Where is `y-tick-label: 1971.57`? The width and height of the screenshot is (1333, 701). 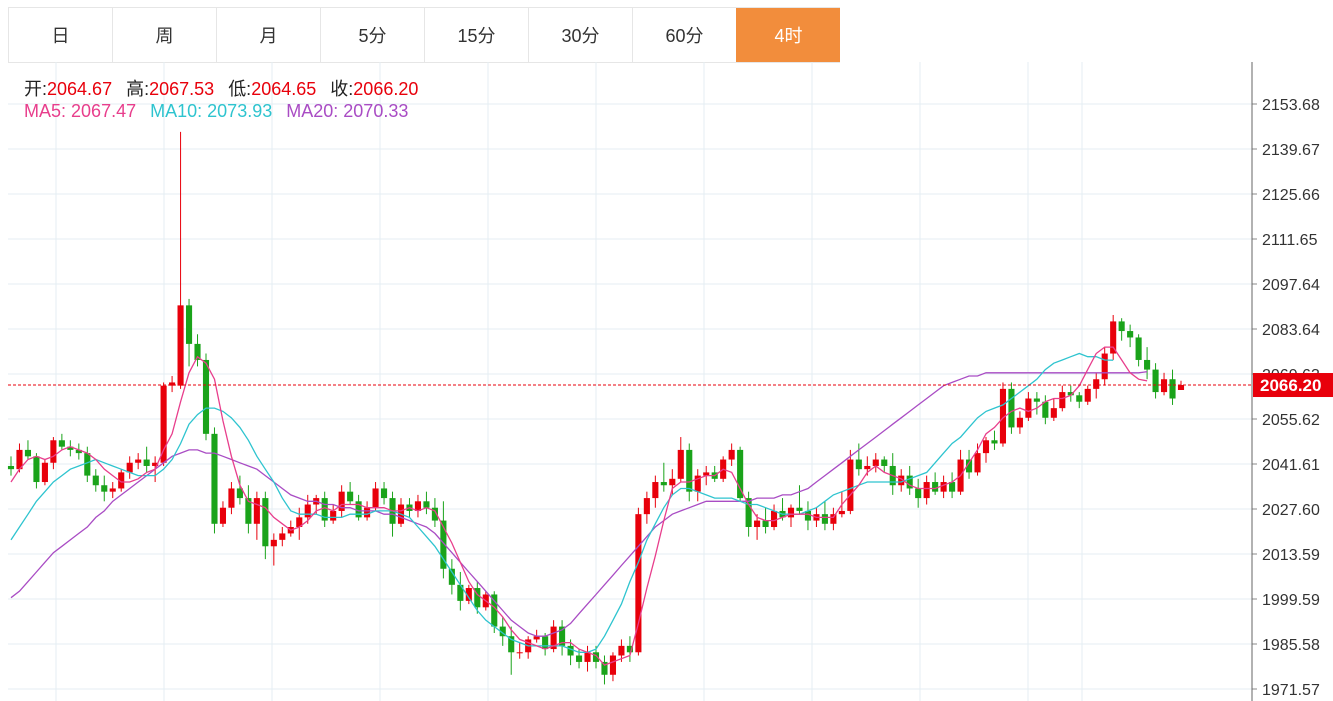 y-tick-label: 1971.57 is located at coordinates (1291, 690).